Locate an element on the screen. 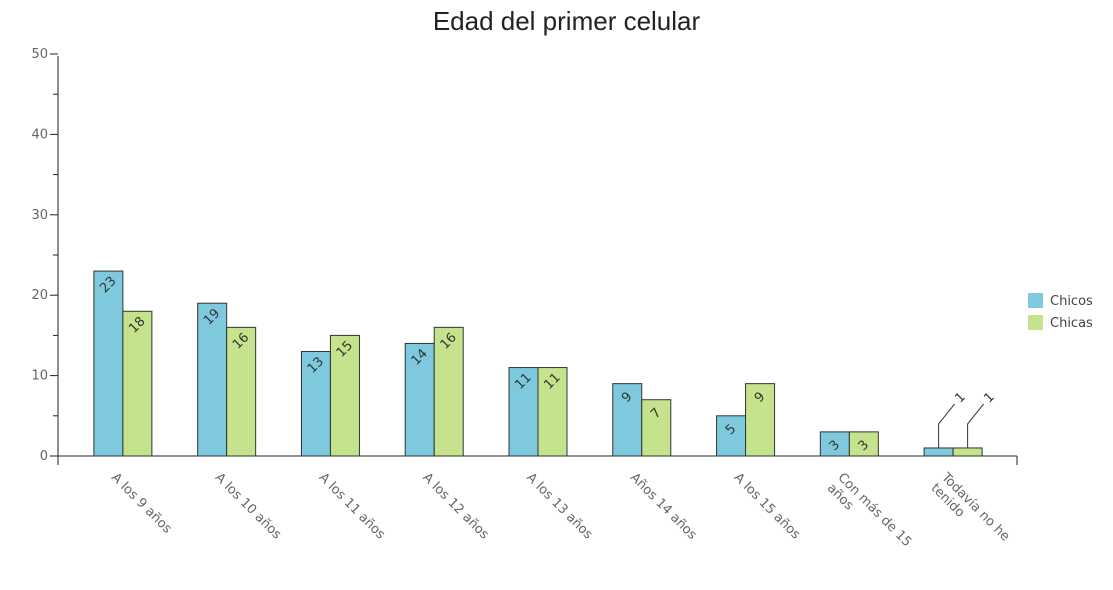  x-tick-label: A los 12 años is located at coordinates (455, 506).